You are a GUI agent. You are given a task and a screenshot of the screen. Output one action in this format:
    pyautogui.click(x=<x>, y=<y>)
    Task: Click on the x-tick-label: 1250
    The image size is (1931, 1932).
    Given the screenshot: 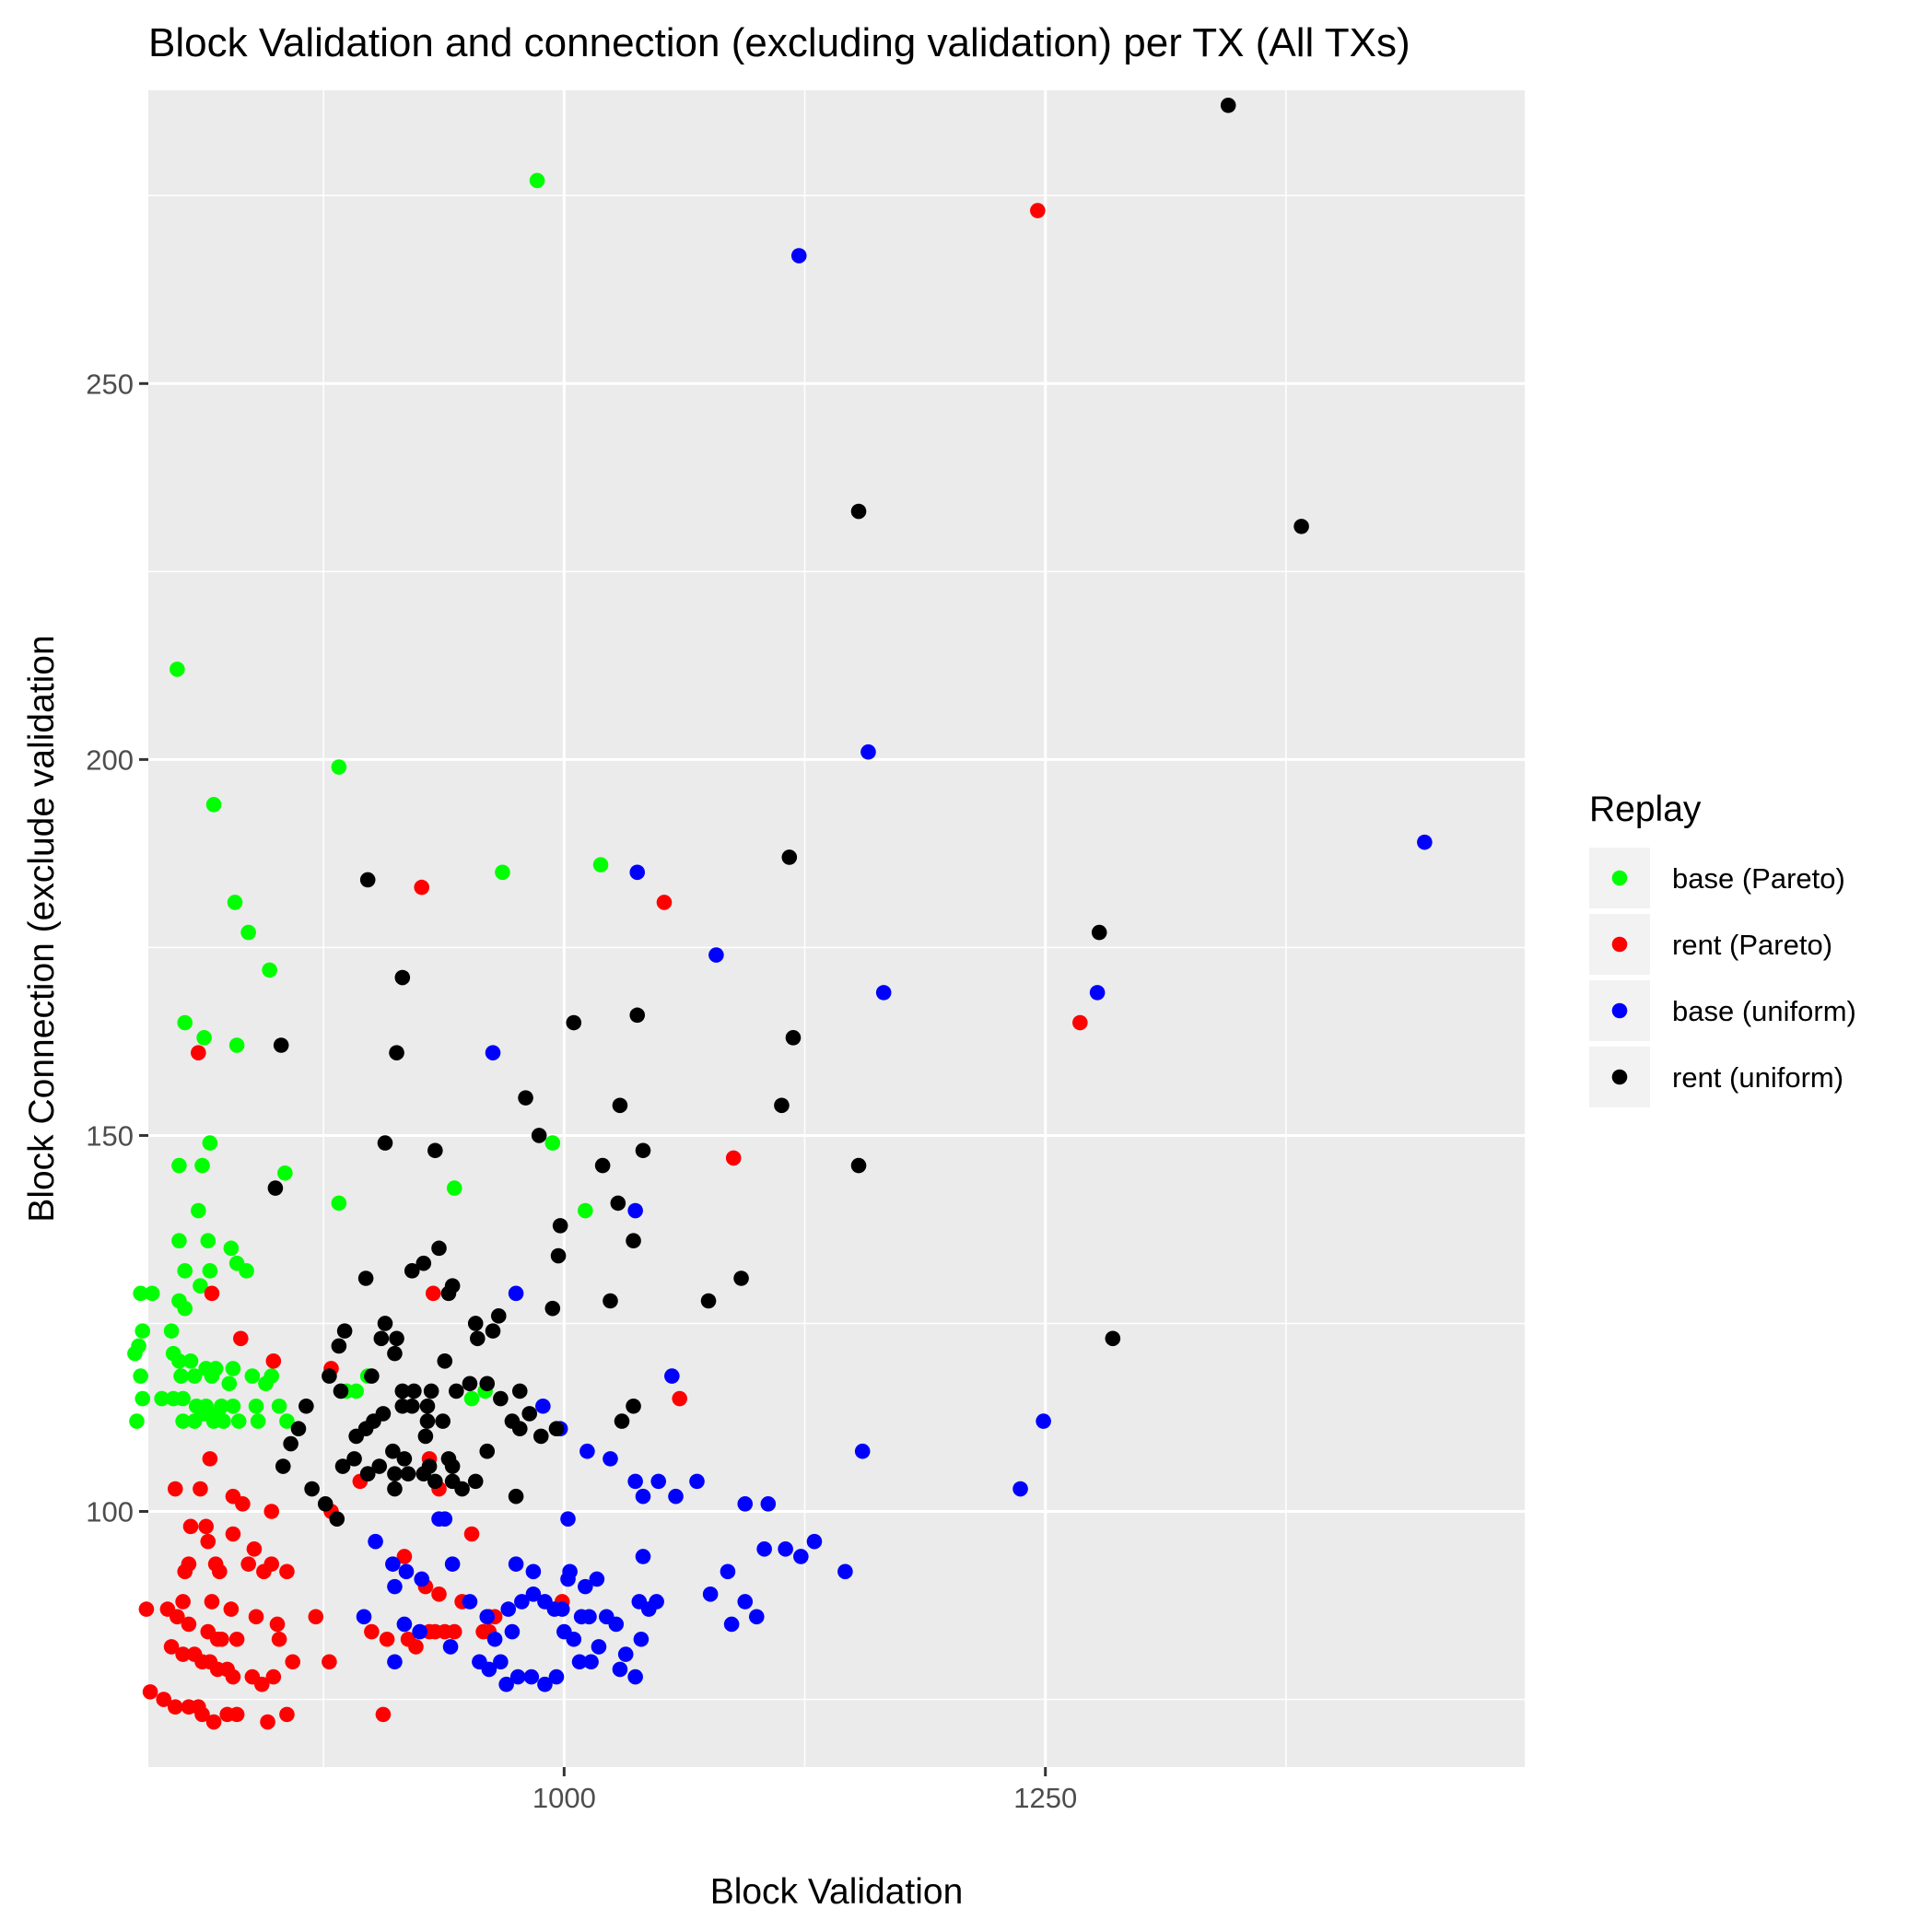 What is the action you would take?
    pyautogui.click(x=1045, y=1798)
    